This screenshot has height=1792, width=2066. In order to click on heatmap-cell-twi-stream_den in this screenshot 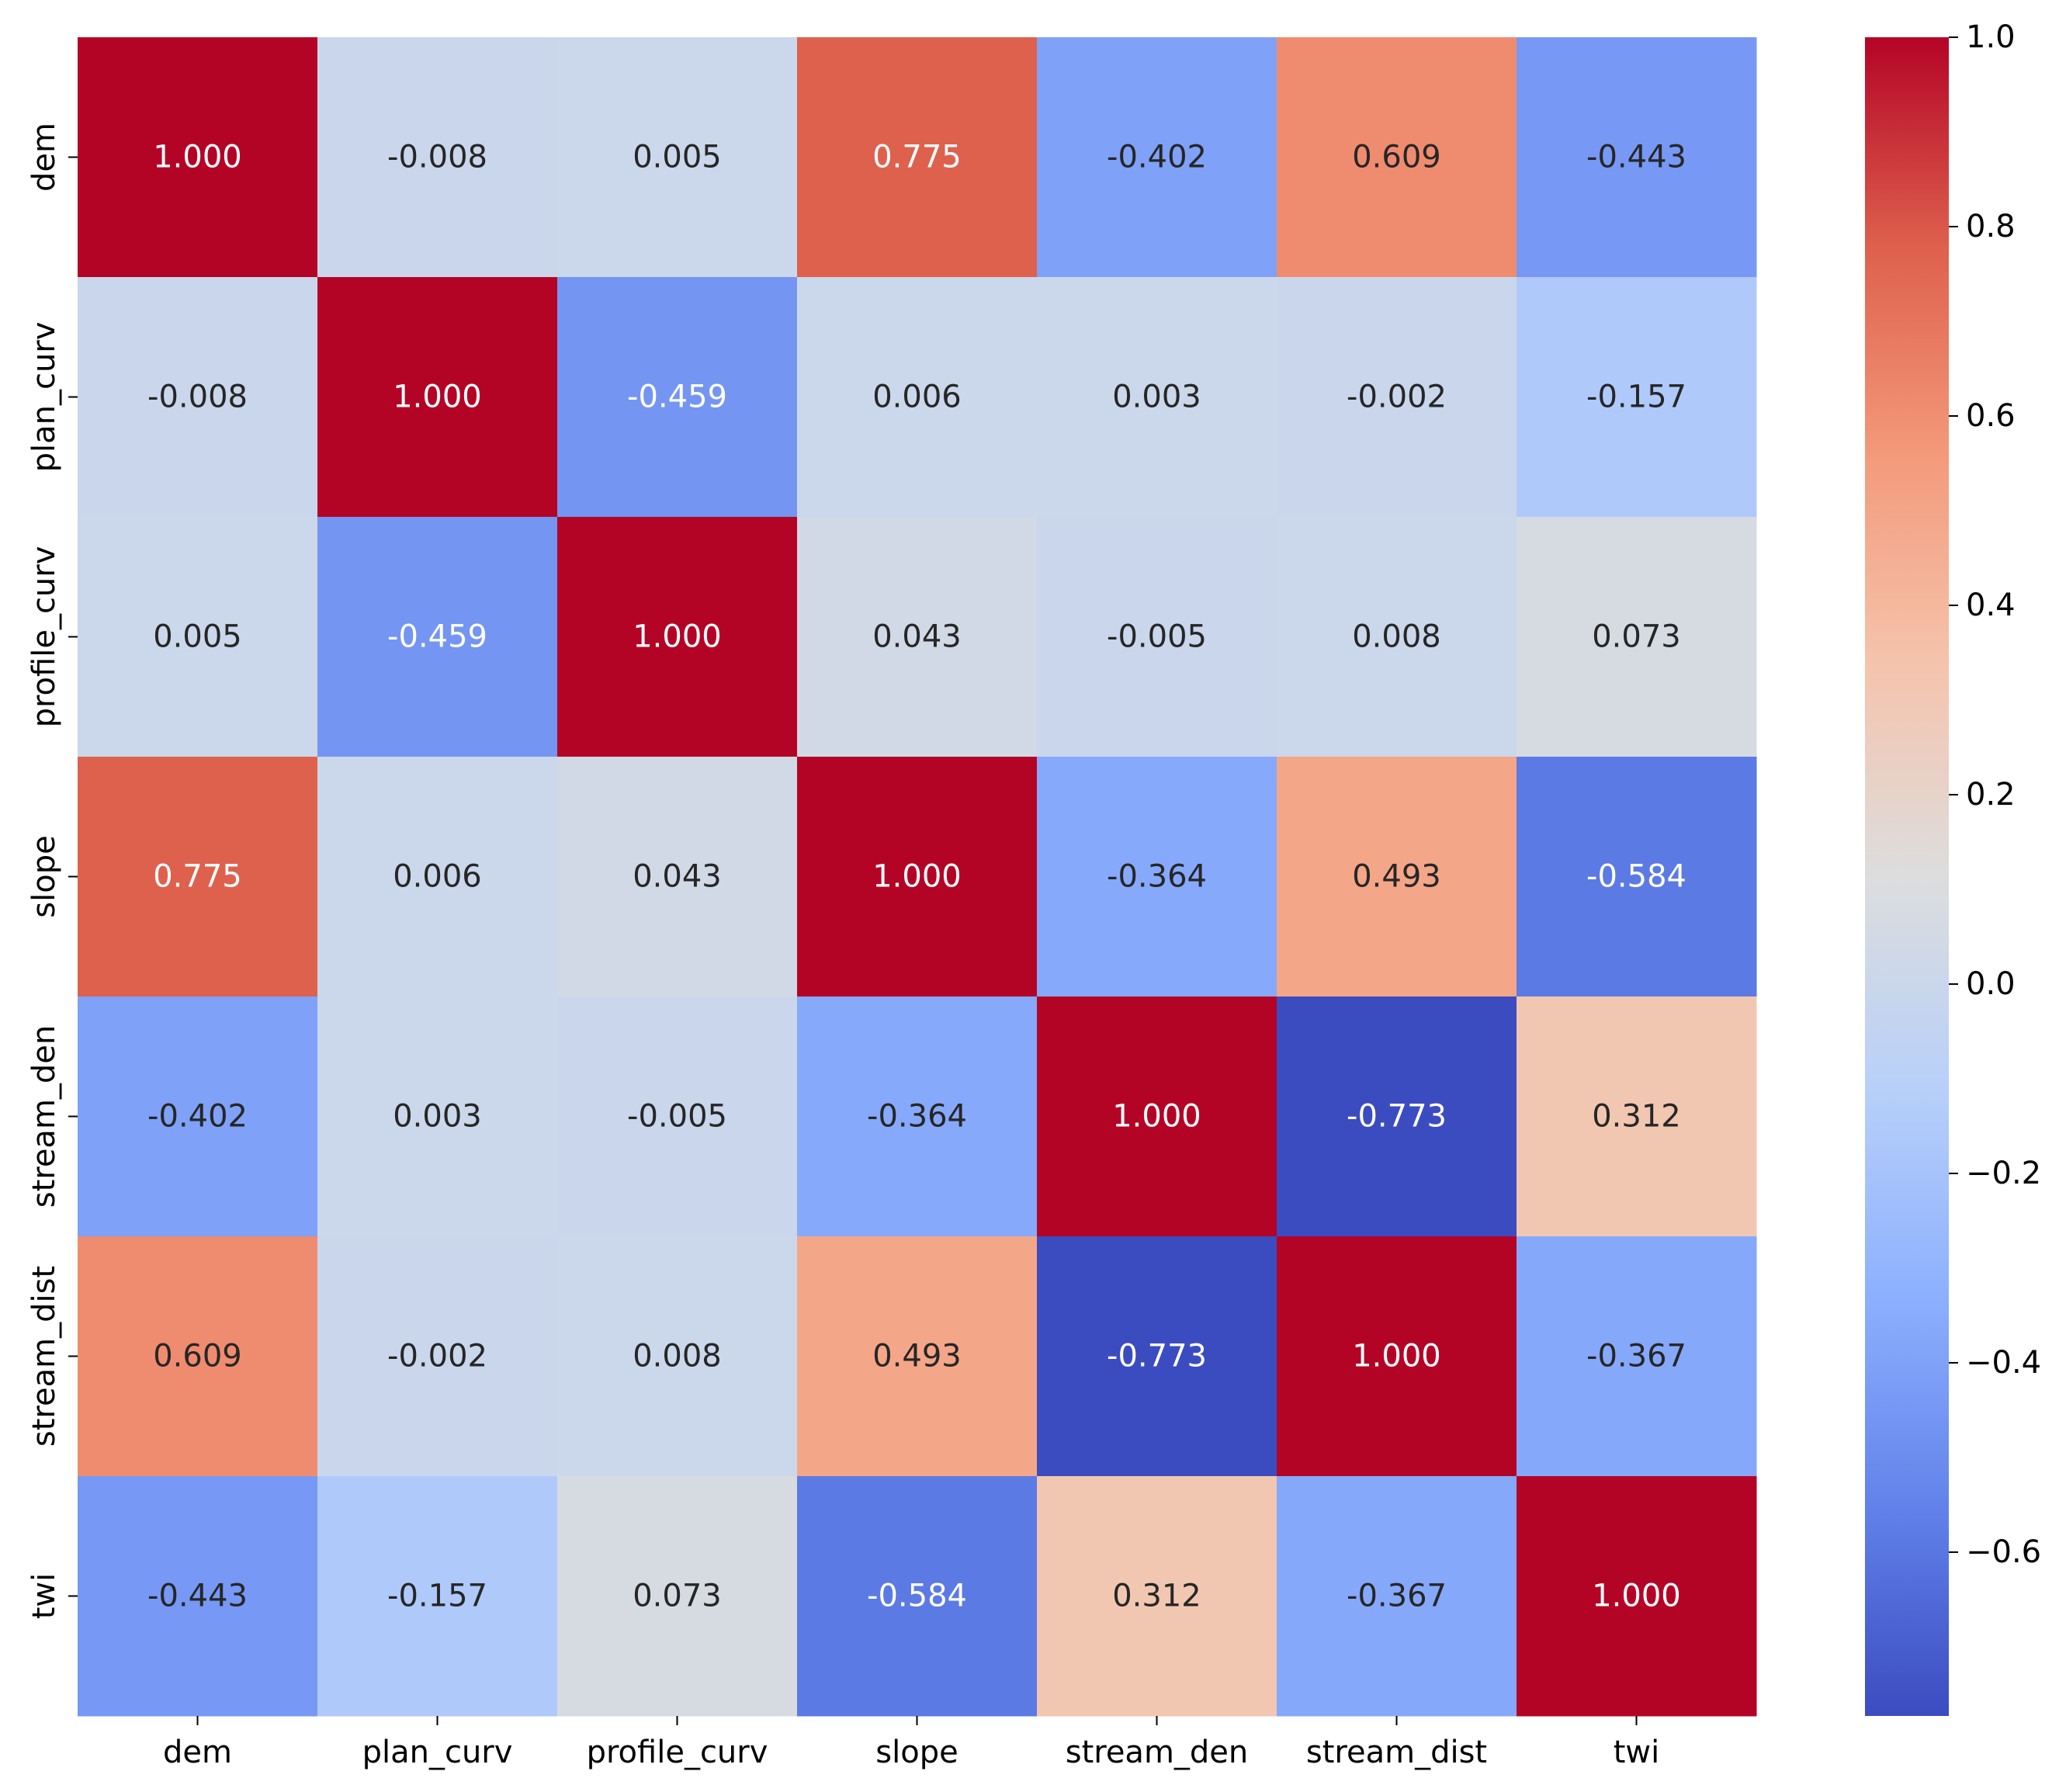, I will do `click(1157, 1596)`.